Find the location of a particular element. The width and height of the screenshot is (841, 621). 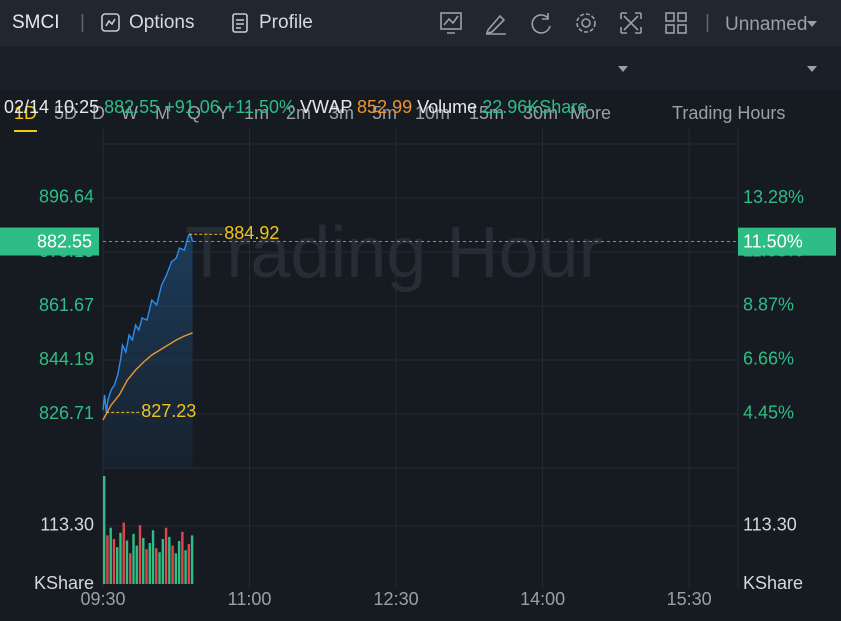

options-icon is located at coordinates (111, 23).